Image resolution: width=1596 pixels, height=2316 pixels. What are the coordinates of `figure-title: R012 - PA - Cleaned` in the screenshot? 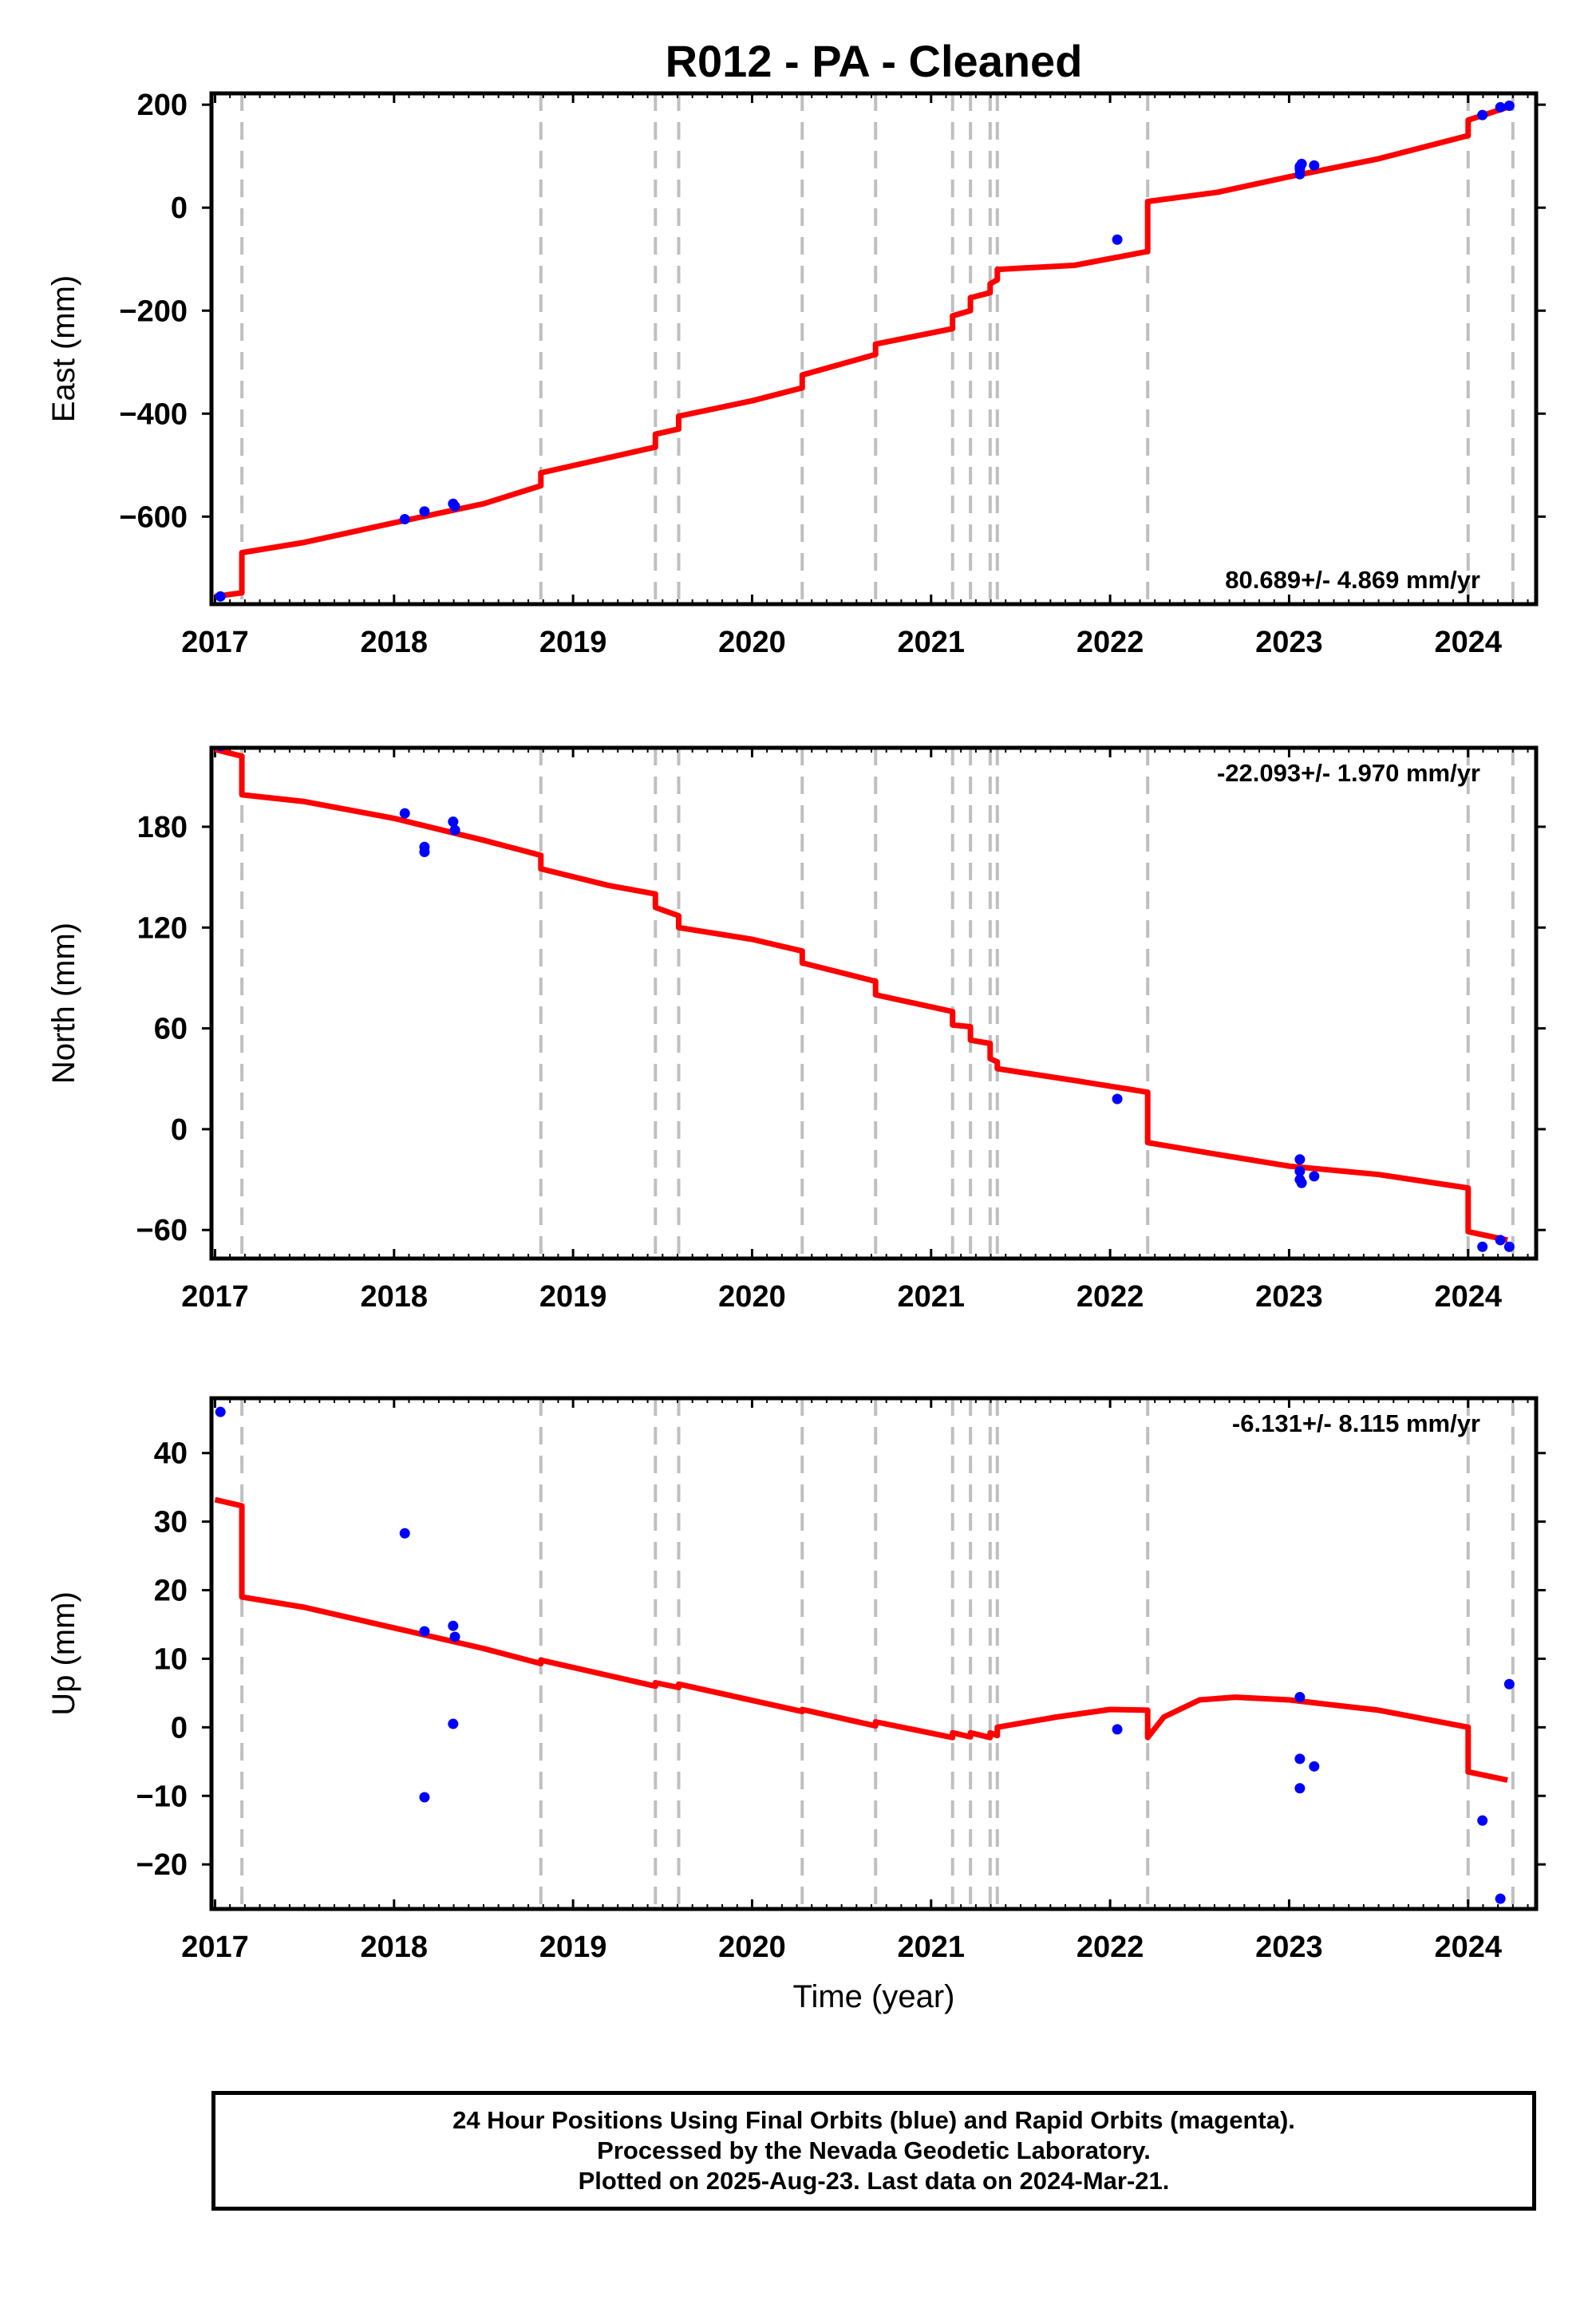 It's located at (874, 61).